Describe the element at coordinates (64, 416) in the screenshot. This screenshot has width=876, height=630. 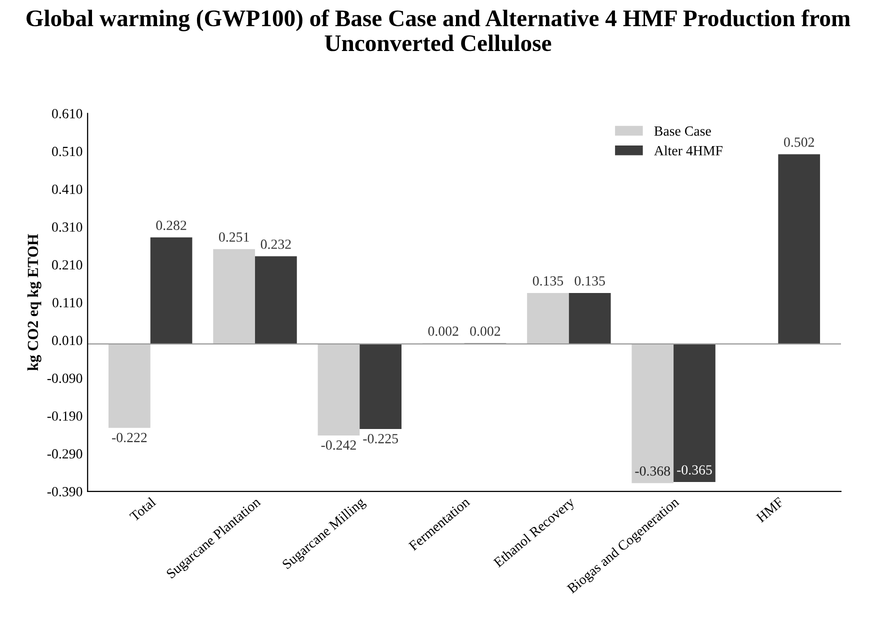
I see `y-tick-label: -0.190` at that location.